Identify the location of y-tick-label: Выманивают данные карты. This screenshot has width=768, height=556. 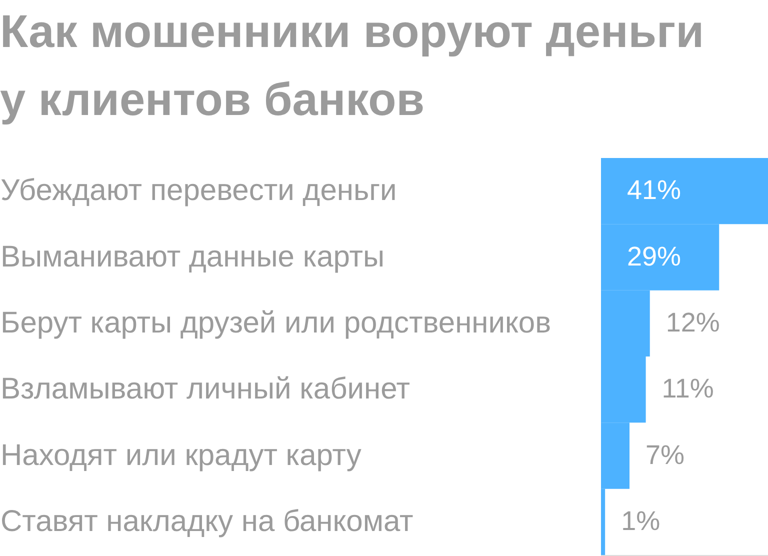
(192, 257).